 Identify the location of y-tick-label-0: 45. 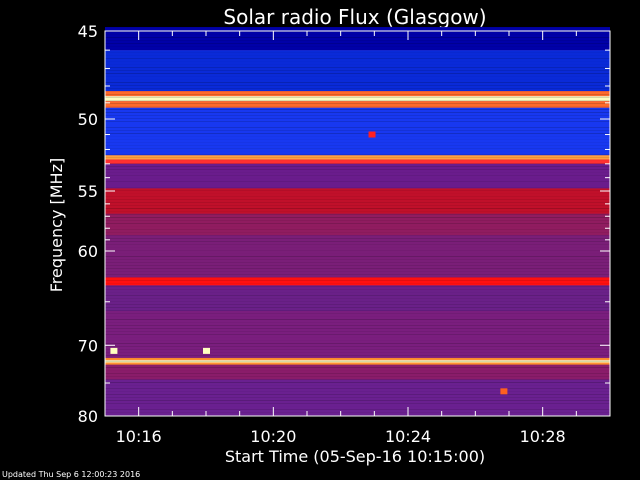
(88, 31).